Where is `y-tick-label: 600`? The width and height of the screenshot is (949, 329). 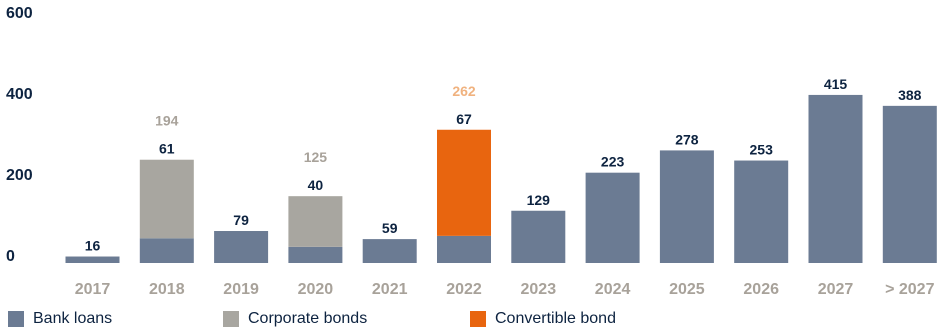
y-tick-label: 600 is located at coordinates (19, 13).